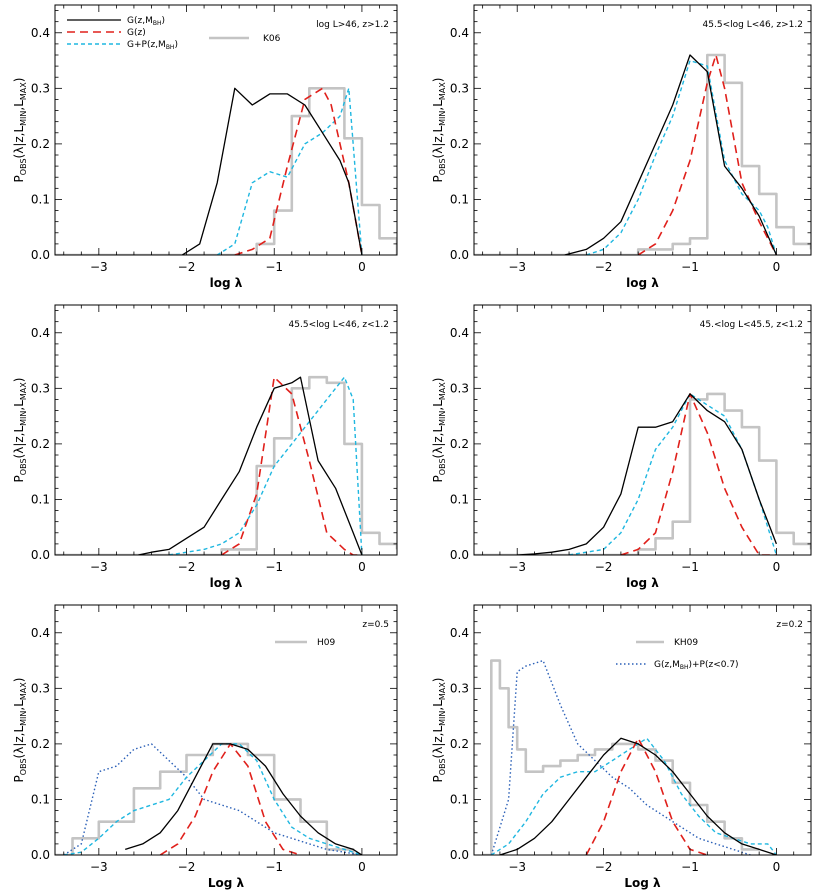 This screenshot has height=891, width=817. I want to click on legend-label: KH09, so click(686, 643).